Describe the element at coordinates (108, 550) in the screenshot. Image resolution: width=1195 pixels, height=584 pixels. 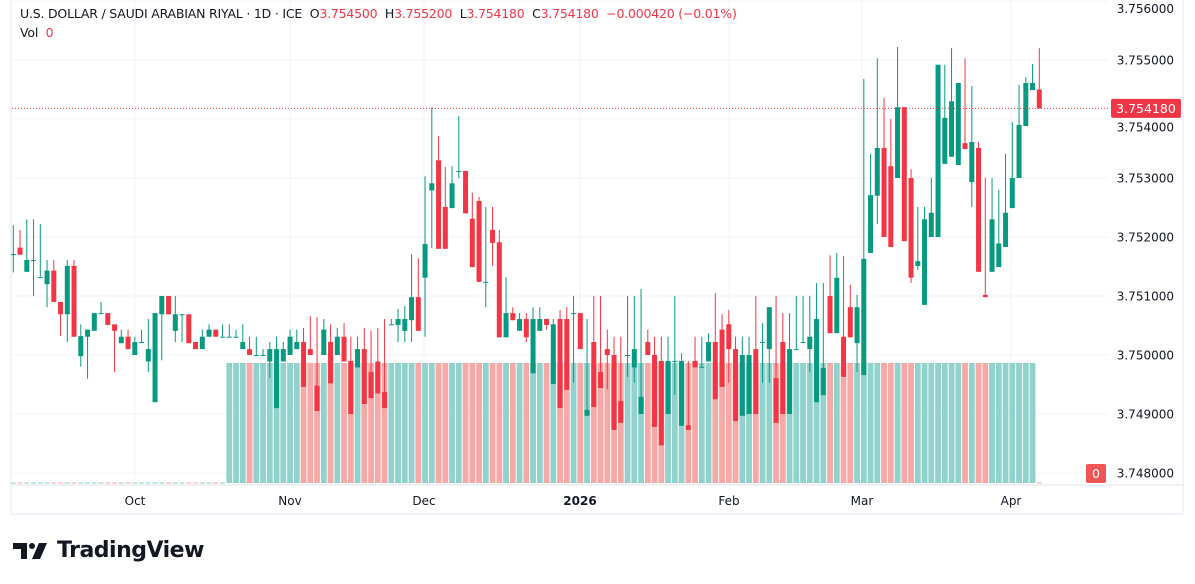
I see `tradingview-logo: TradingView` at that location.